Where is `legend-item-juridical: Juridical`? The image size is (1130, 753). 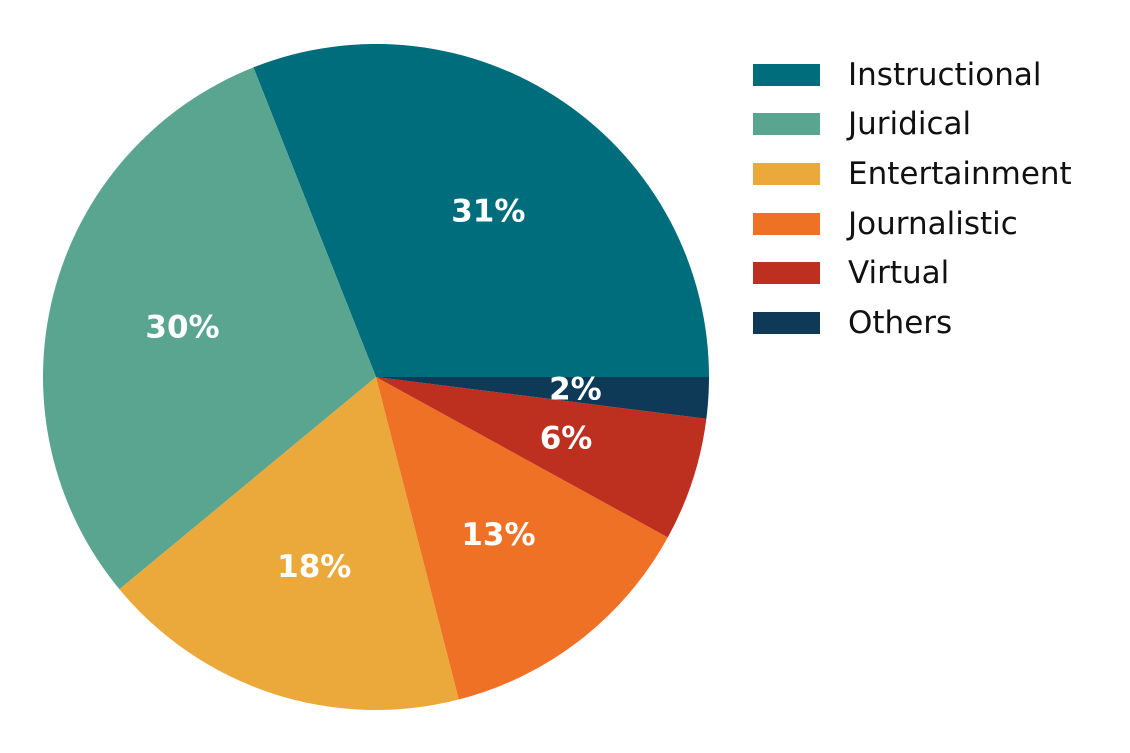 legend-item-juridical: Juridical is located at coordinates (912, 125).